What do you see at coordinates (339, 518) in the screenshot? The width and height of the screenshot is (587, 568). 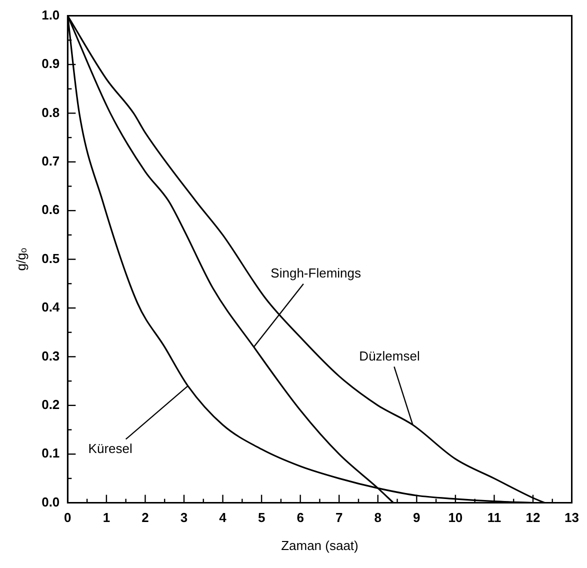 I see `x-tick-label: 7` at bounding box center [339, 518].